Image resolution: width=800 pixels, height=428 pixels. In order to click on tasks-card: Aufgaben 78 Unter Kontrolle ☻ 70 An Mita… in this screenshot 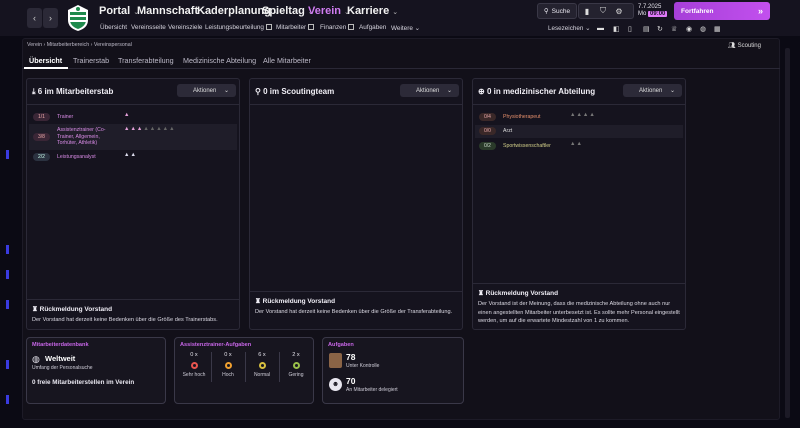, I will do `click(393, 370)`.